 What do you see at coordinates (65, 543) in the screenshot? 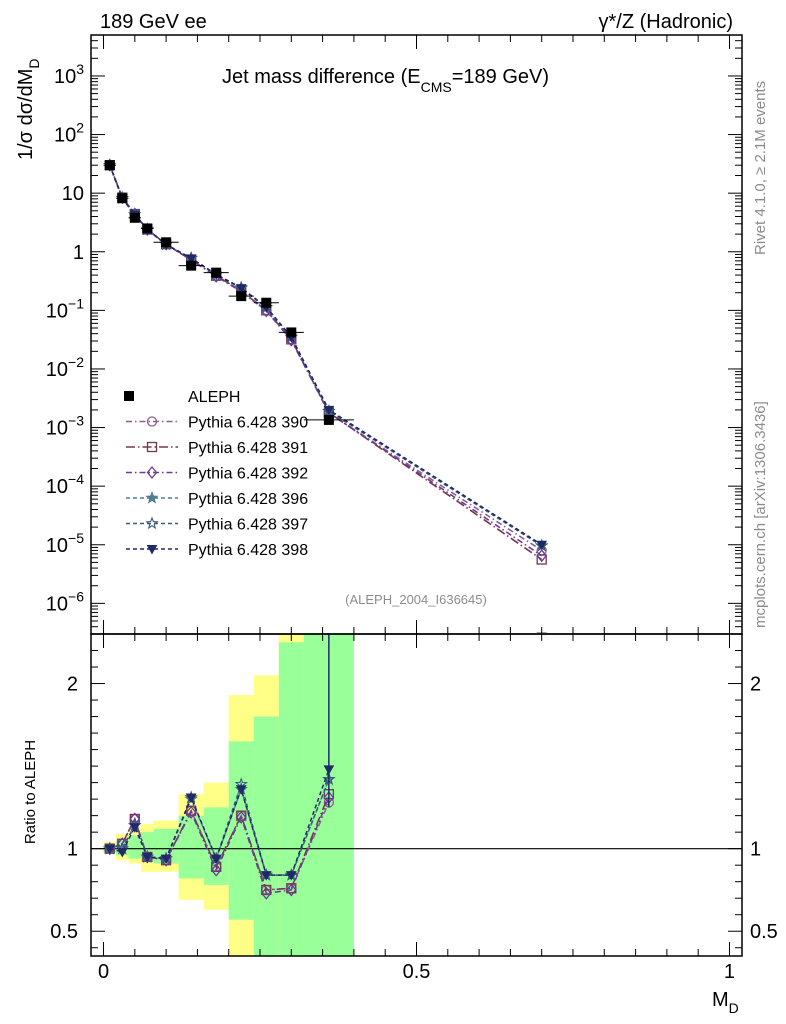
I see `y-tick-label-8: 10⁻⁵` at bounding box center [65, 543].